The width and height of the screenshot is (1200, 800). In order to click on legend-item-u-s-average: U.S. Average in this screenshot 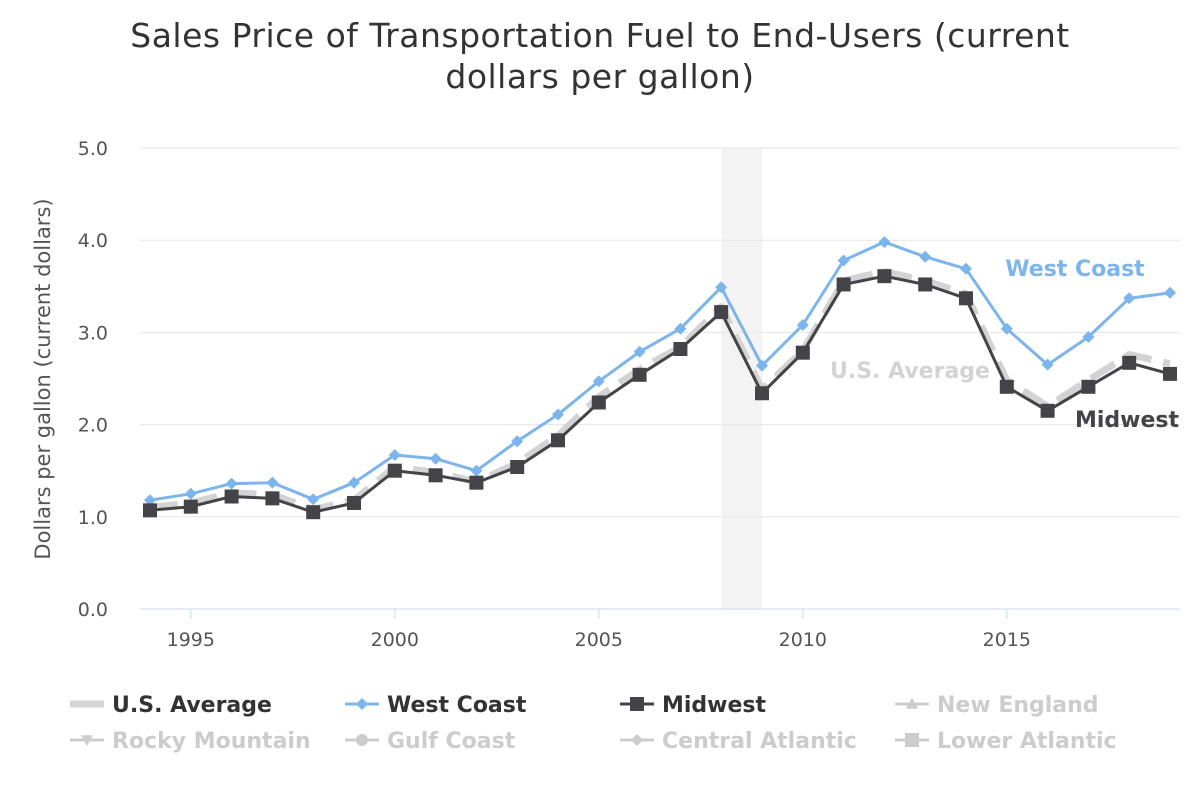, I will do `click(171, 705)`.